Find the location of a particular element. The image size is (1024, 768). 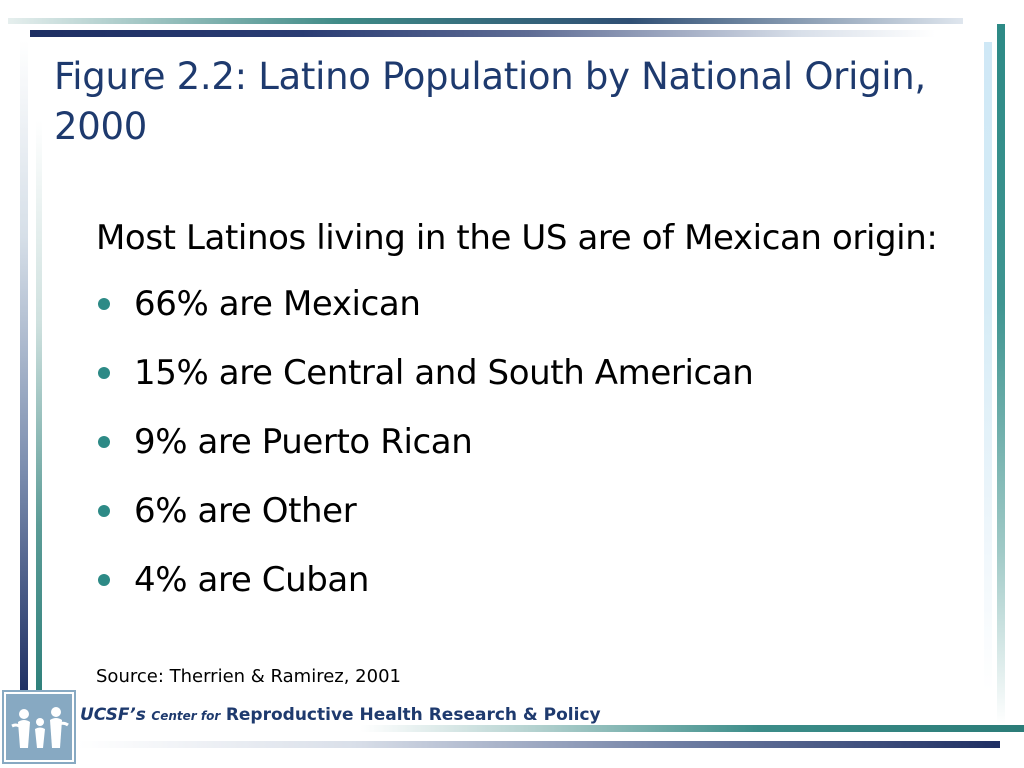

bullet-item: 6% are Other is located at coordinates (531, 511).